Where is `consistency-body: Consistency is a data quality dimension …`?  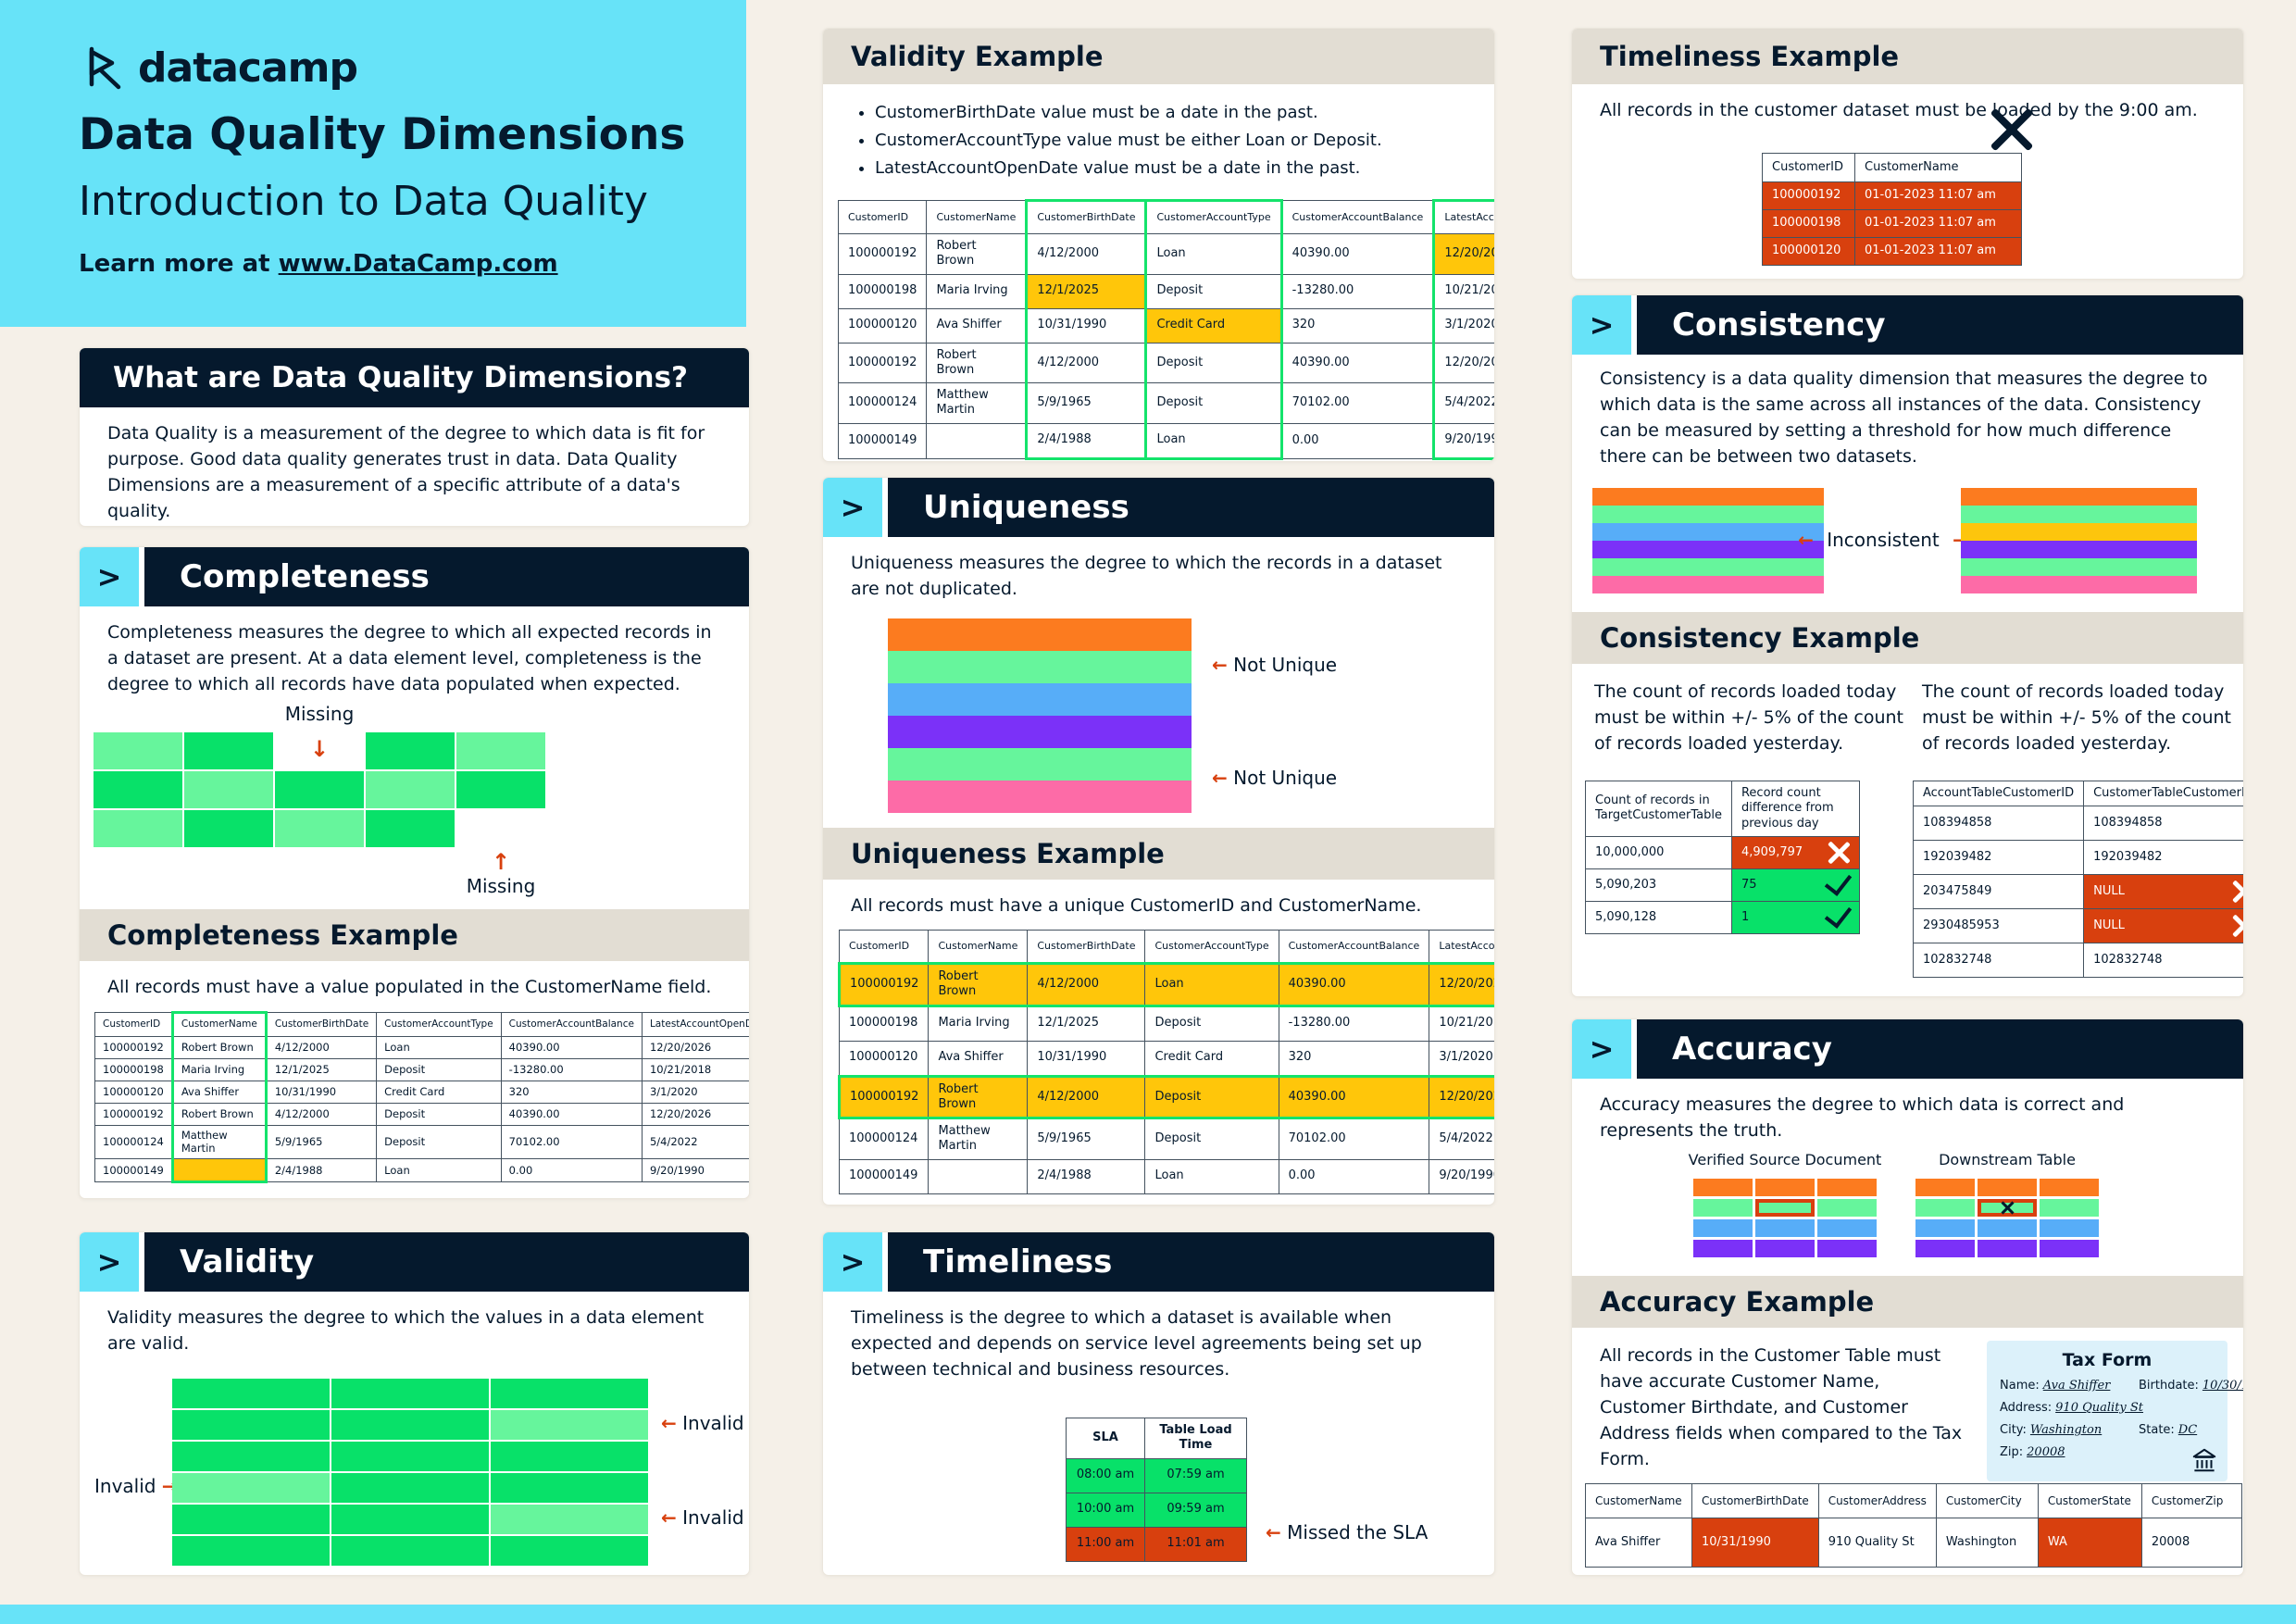 consistency-body: Consistency is a data quality dimension … is located at coordinates (1904, 418).